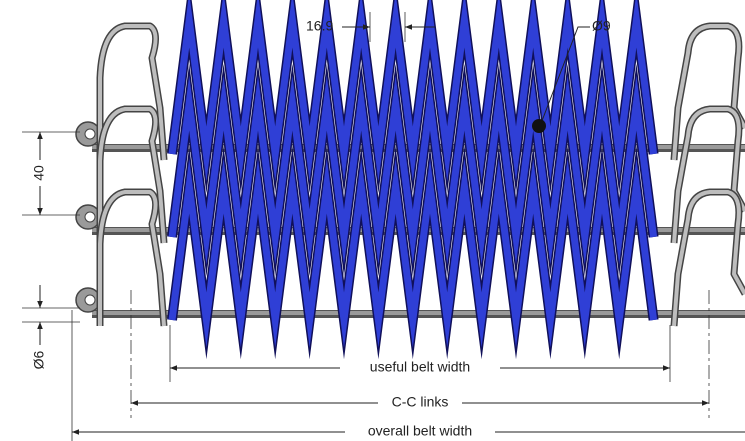 This screenshot has height=441, width=745. Describe the element at coordinates (420, 402) in the screenshot. I see `cc-links-label: C-C links` at that location.